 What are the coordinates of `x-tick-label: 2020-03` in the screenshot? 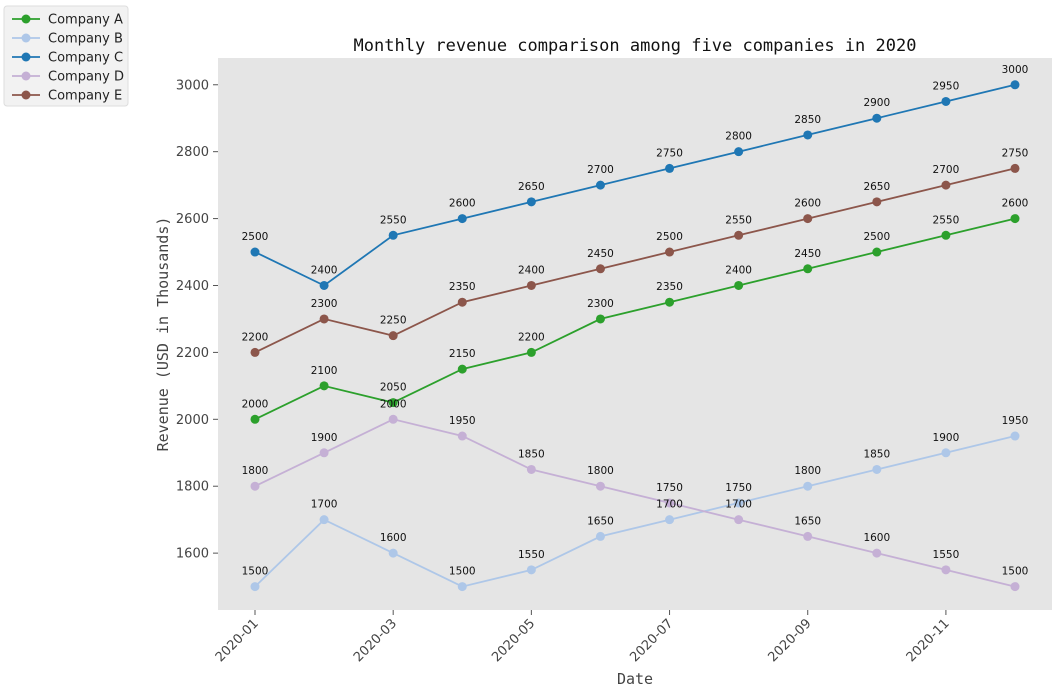 It's located at (375, 640).